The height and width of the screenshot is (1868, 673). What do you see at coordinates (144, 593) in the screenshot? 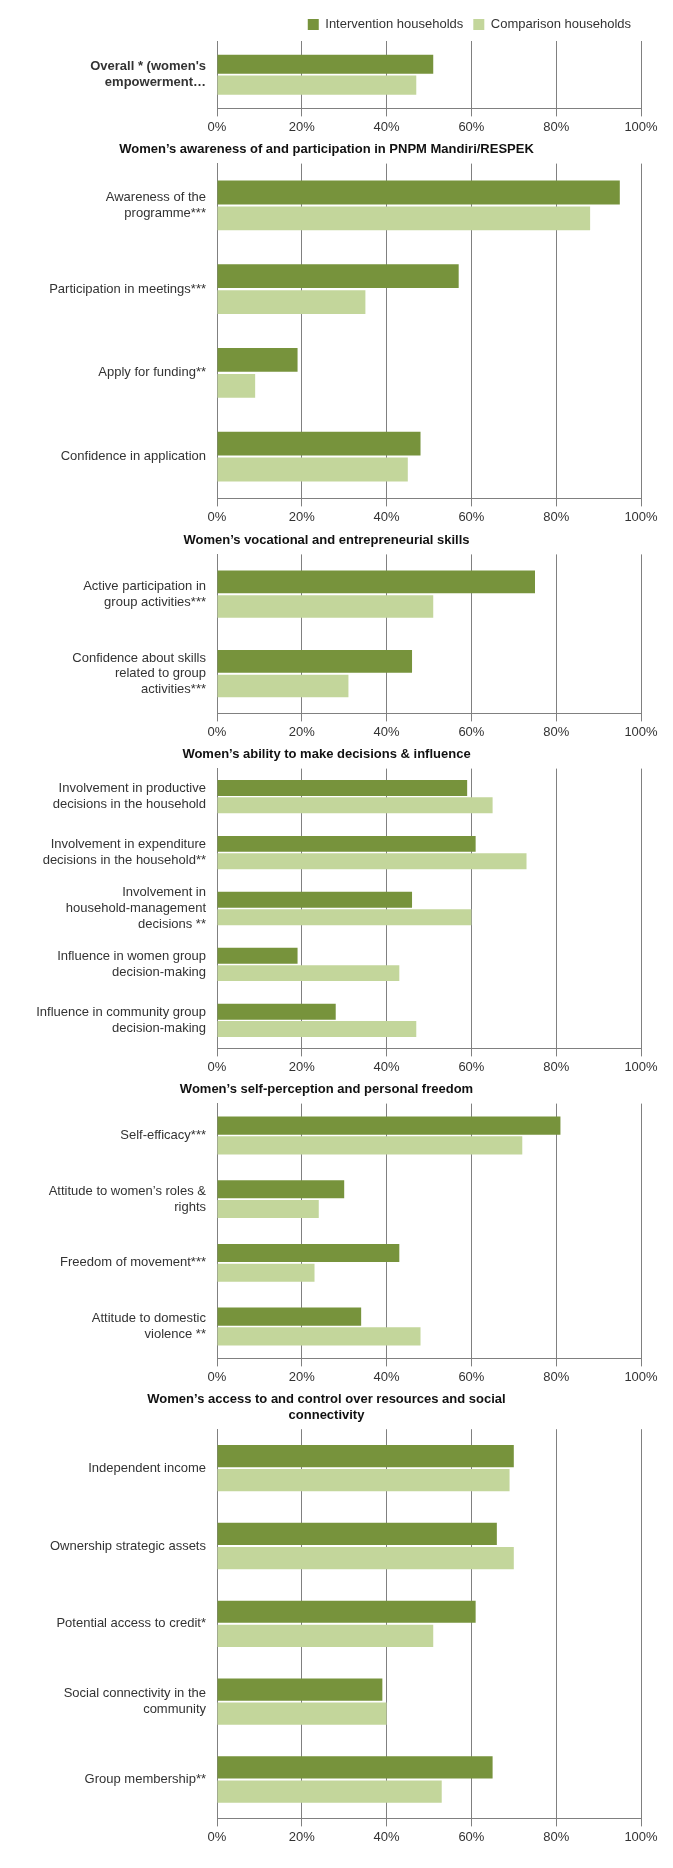
I see `y-tick-label: Active participation in group activities***` at bounding box center [144, 593].